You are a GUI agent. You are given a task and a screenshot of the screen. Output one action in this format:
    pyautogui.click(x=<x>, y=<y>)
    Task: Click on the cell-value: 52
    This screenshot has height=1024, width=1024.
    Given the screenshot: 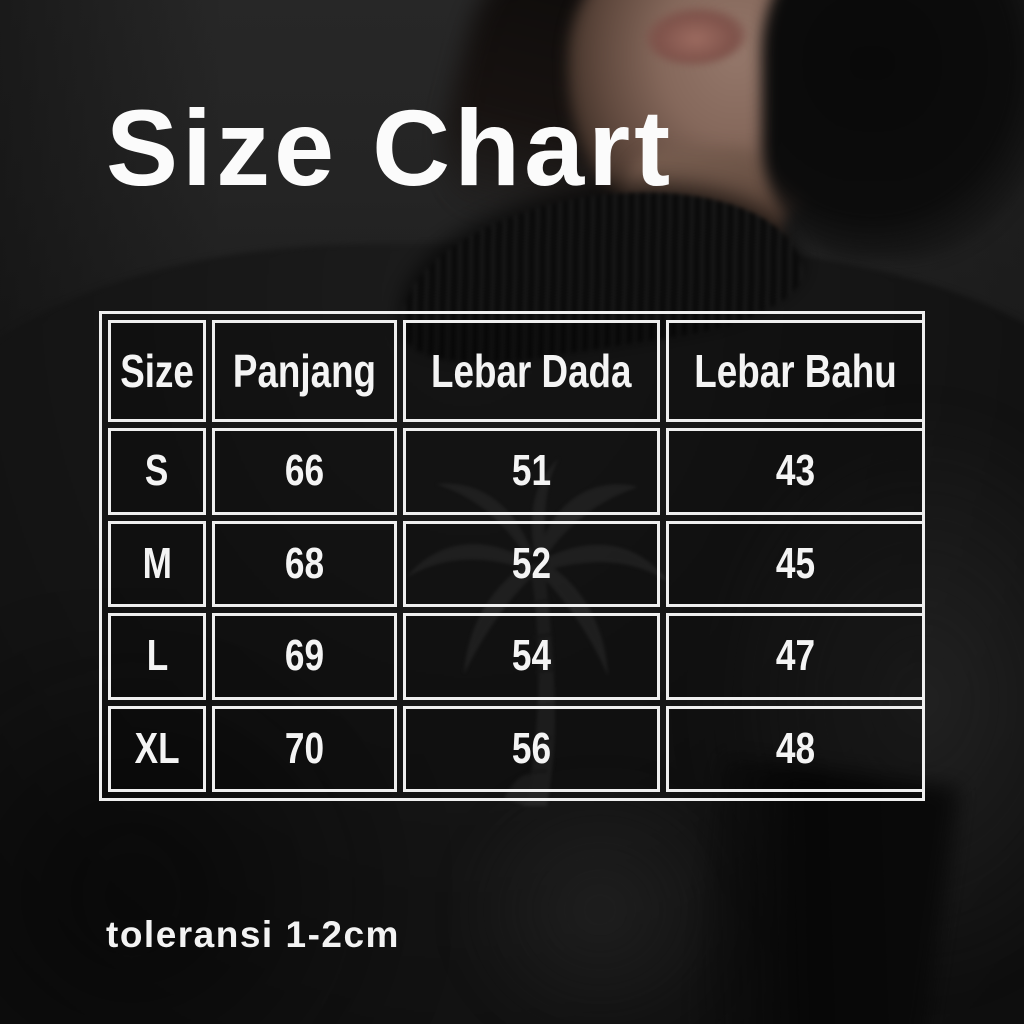 What is the action you would take?
    pyautogui.click(x=531, y=563)
    